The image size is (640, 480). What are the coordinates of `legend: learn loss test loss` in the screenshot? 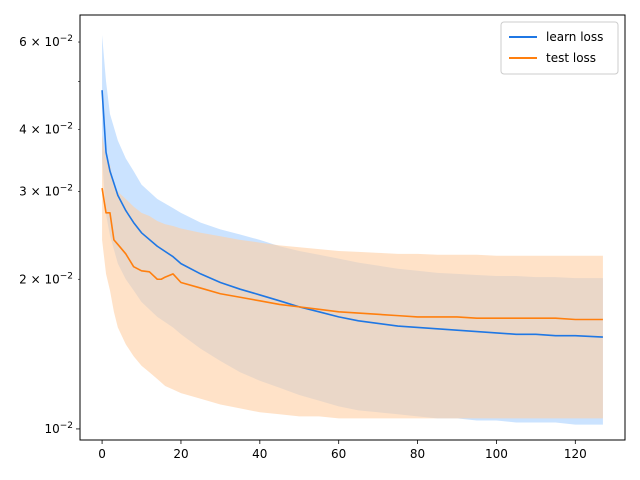 It's located at (559, 48).